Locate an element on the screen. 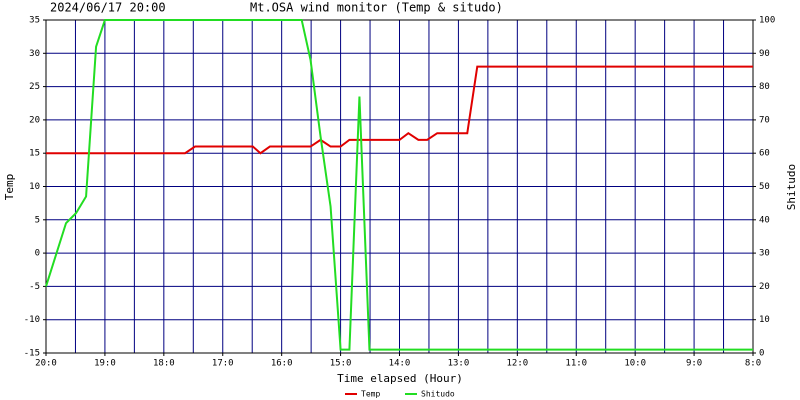  chart-subtitle: 2024/06/17 20:00 is located at coordinates (108, 8).